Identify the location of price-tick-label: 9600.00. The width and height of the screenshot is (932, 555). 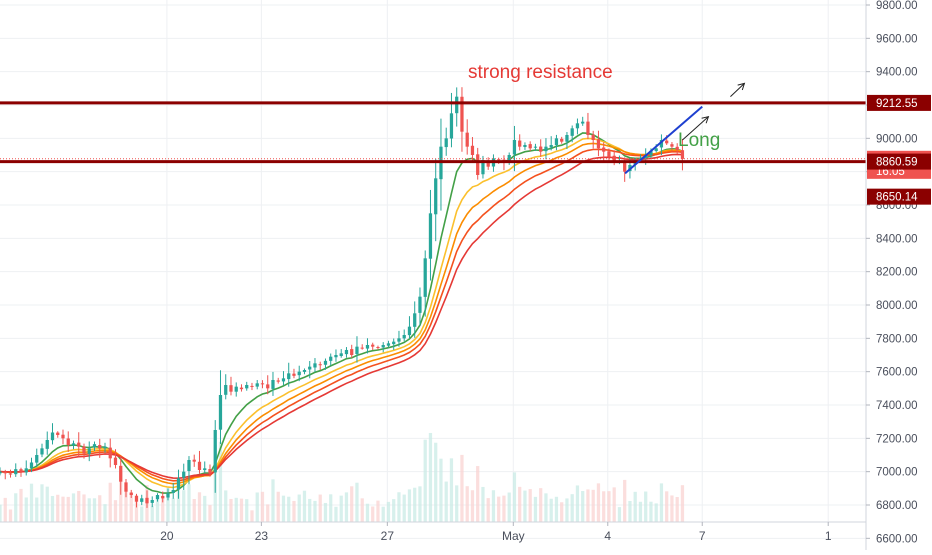
(897, 39).